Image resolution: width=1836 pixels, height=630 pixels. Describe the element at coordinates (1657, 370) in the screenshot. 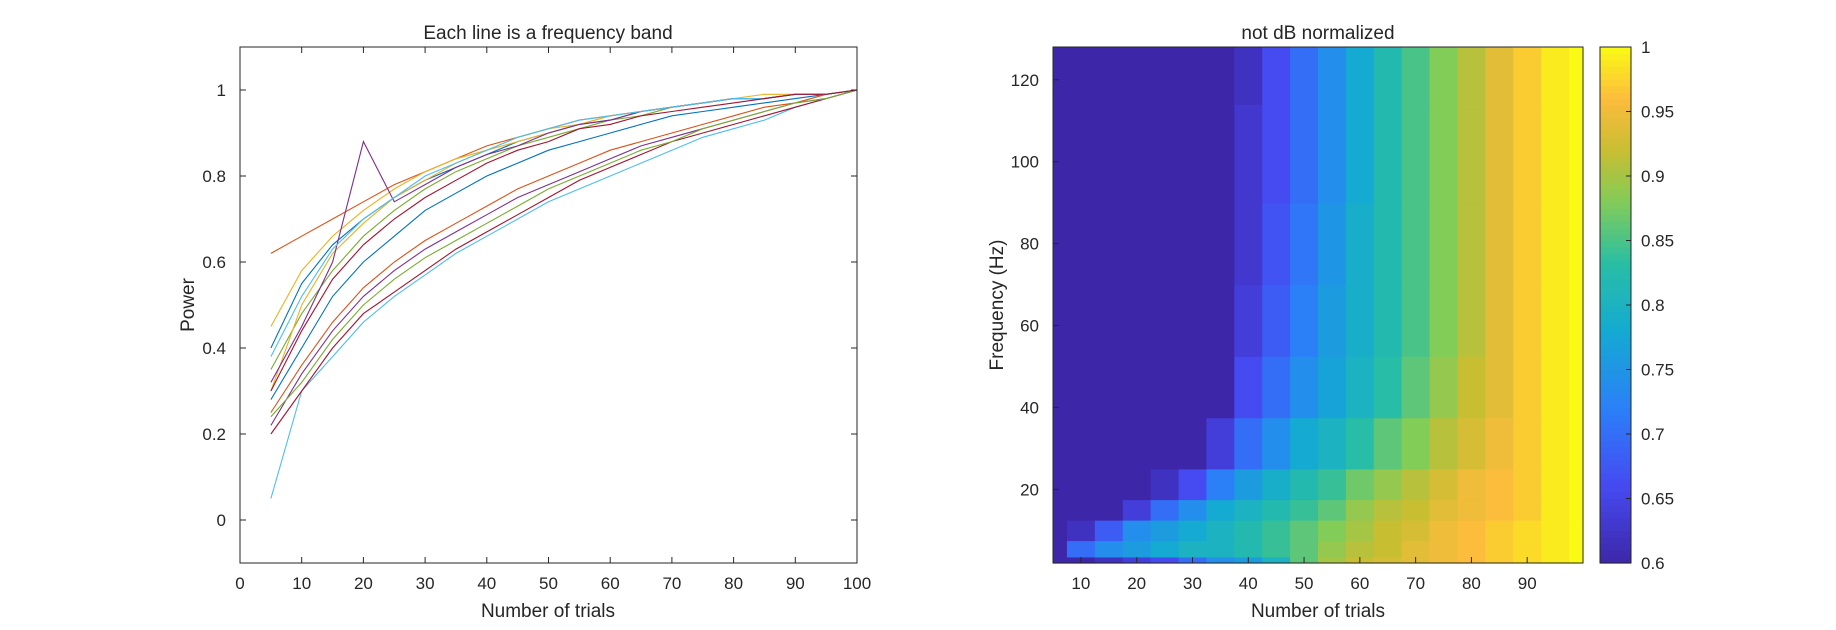

I see `colorbar-tick-label: 0.75` at that location.